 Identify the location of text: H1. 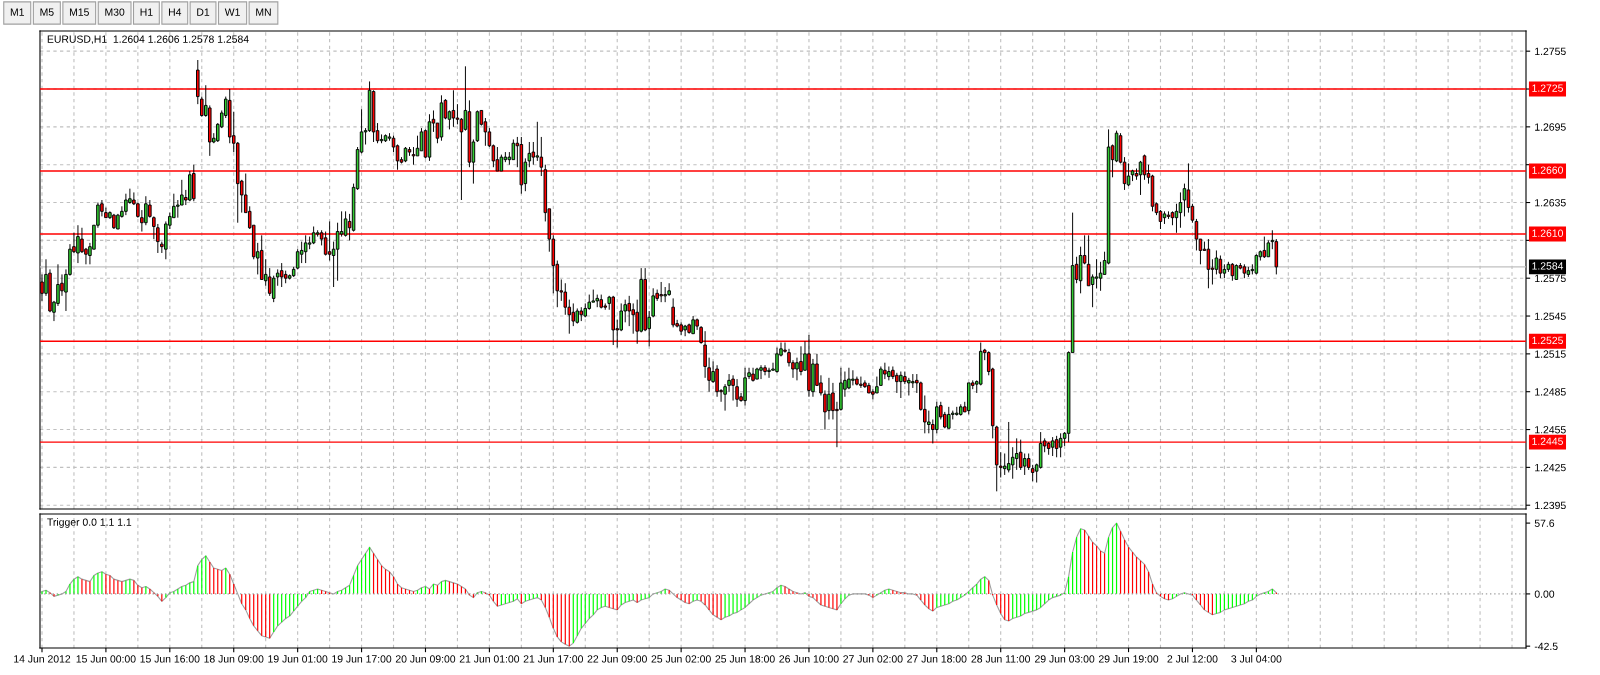
(146, 12).